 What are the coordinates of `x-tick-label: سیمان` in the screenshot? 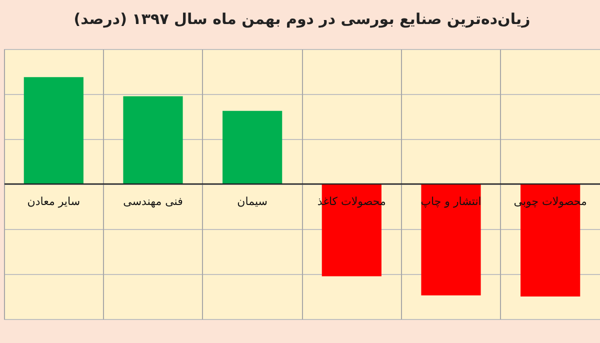 It's located at (252, 201).